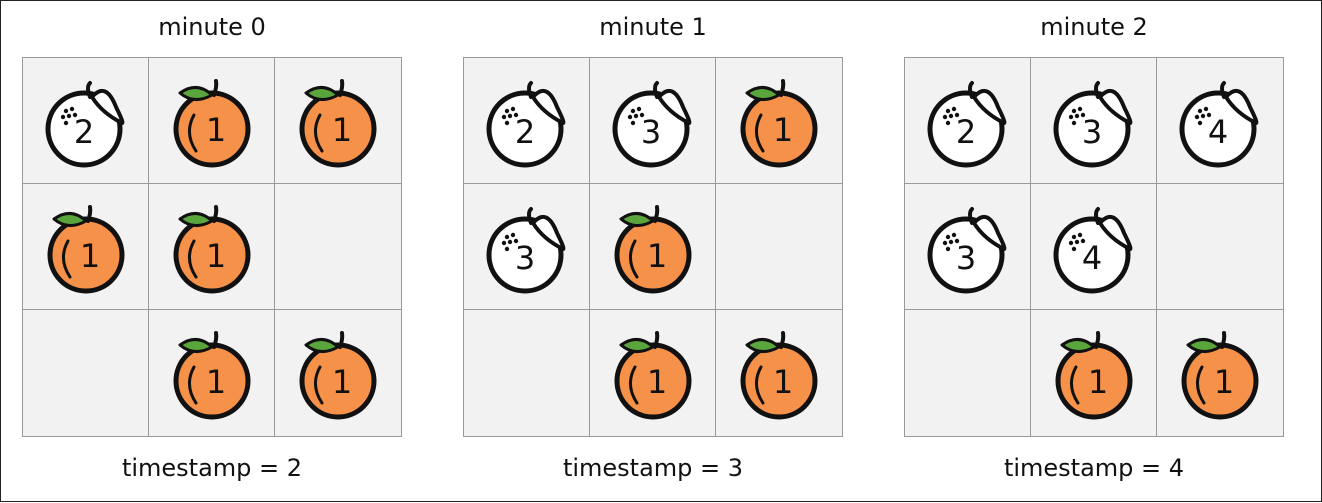 The height and width of the screenshot is (503, 1322). What do you see at coordinates (653, 27) in the screenshot?
I see `panel-title: minute 1` at bounding box center [653, 27].